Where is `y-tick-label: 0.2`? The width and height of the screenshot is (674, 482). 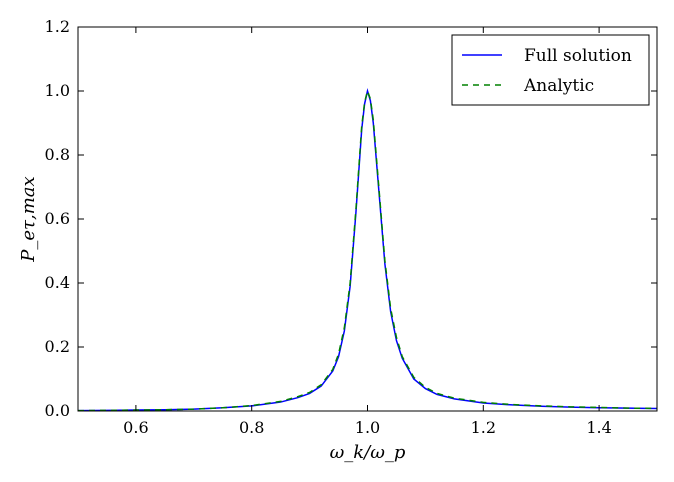
y-tick-label: 0.2 is located at coordinates (57, 346).